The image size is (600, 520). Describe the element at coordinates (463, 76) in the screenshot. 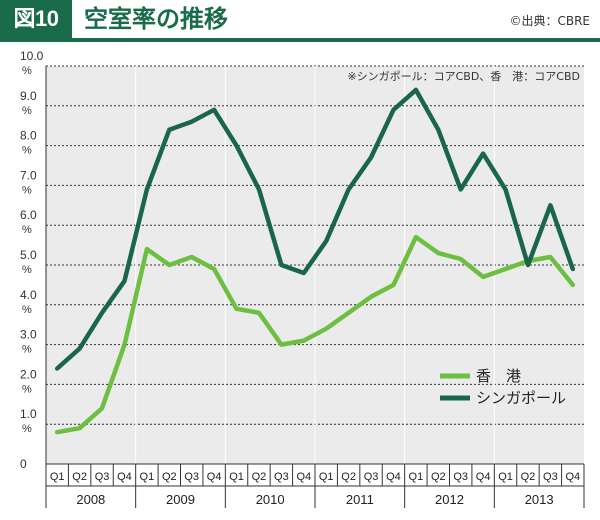

I see `chart-note: ※シンガポール：コアCBD、香 港：コアCBD` at that location.